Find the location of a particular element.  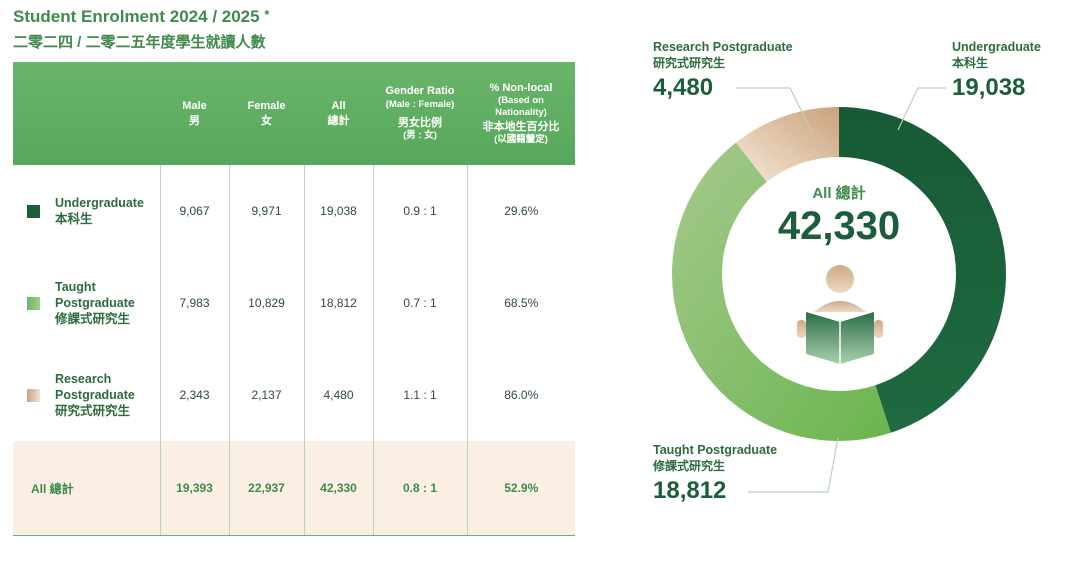

cell-male: 2,343 is located at coordinates (194, 395).